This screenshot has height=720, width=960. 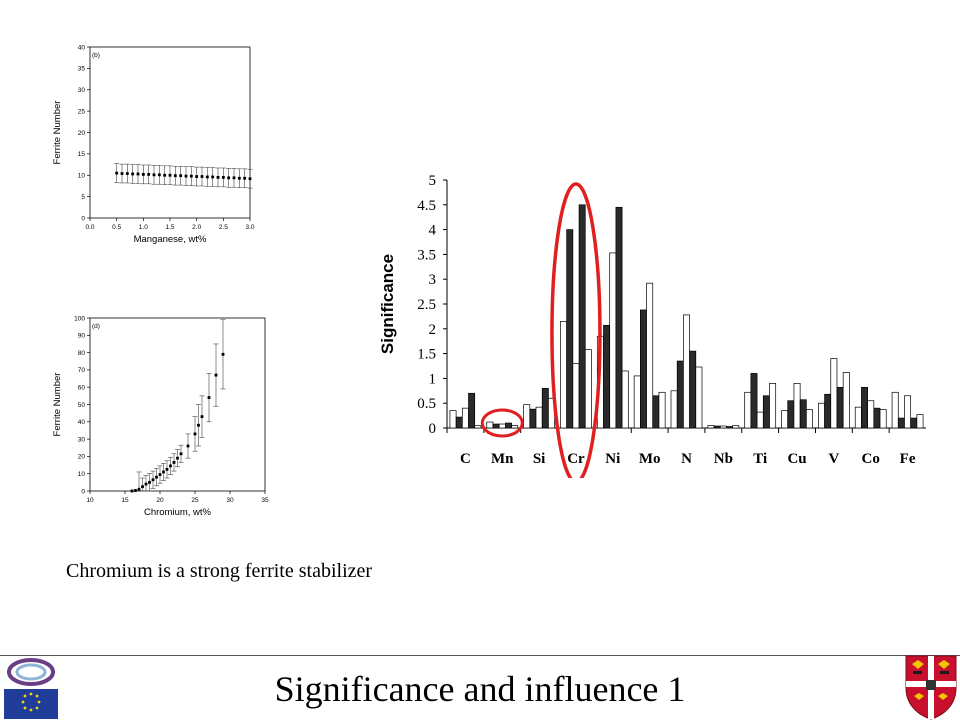 I want to click on y-tick-label: 30, so click(x=82, y=439).